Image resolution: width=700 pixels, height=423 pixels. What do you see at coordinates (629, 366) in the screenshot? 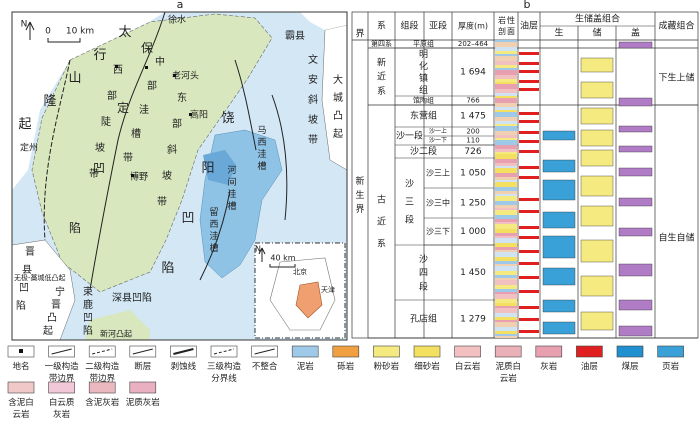
I see `legend-label: 煤层` at bounding box center [629, 366].